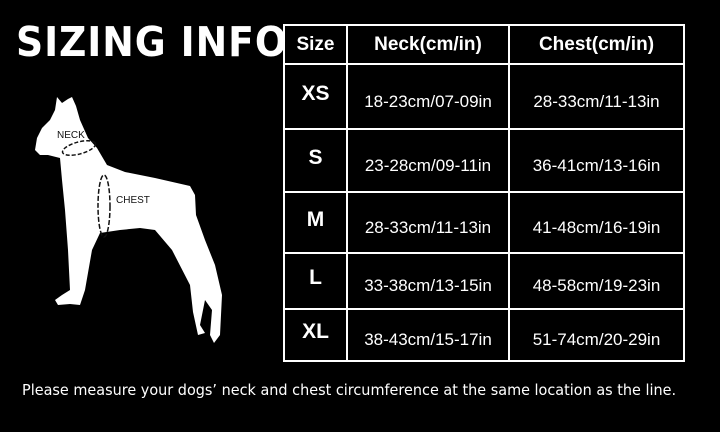 Image resolution: width=720 pixels, height=432 pixels. I want to click on neck-cell: 38-43cm/15-17in, so click(428, 335).